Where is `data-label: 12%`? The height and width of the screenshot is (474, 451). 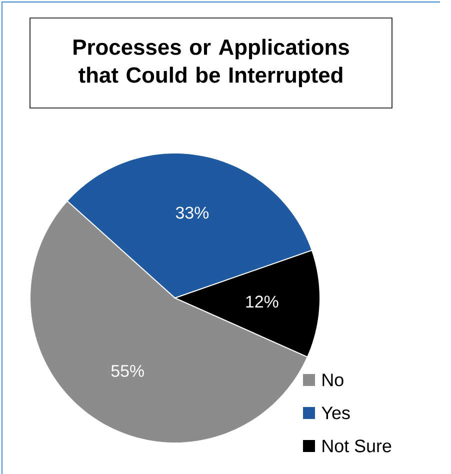
data-label: 12% is located at coordinates (262, 302).